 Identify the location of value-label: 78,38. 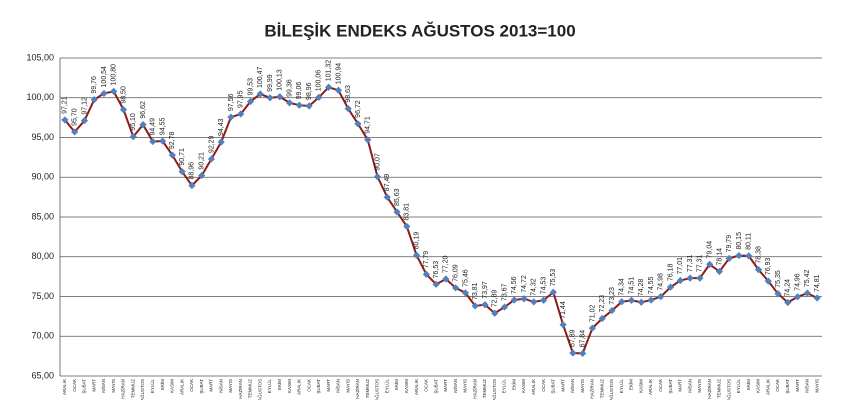
(758, 255).